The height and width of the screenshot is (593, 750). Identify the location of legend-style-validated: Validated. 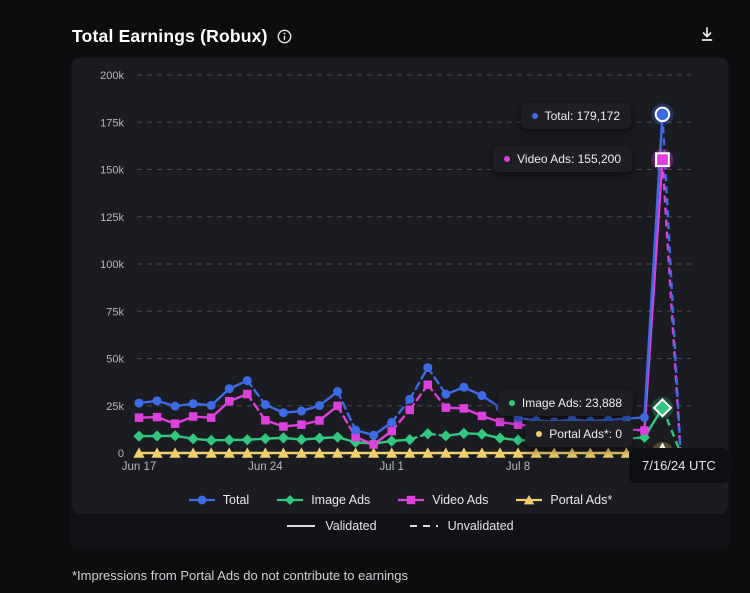
(332, 526).